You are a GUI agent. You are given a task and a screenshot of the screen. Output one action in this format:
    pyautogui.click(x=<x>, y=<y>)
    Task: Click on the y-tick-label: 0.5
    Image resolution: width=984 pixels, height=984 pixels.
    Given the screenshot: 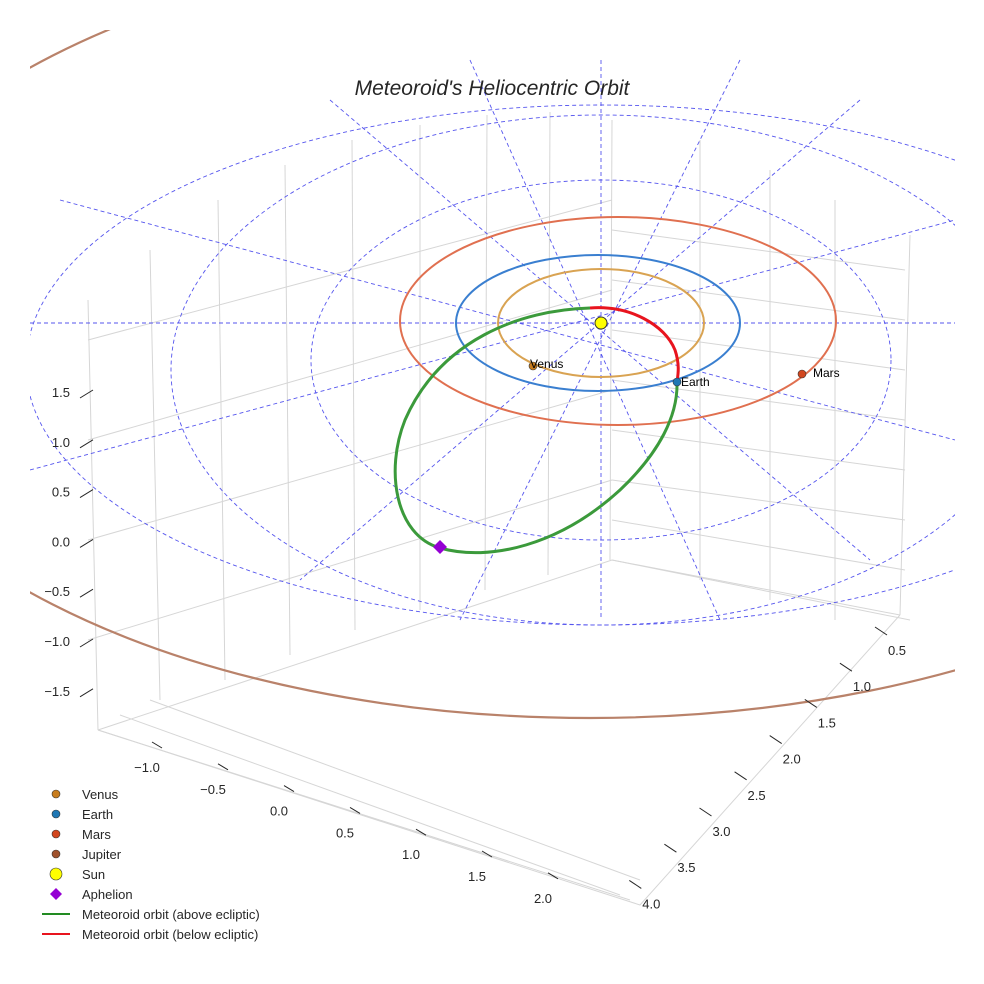 What is the action you would take?
    pyautogui.click(x=897, y=650)
    